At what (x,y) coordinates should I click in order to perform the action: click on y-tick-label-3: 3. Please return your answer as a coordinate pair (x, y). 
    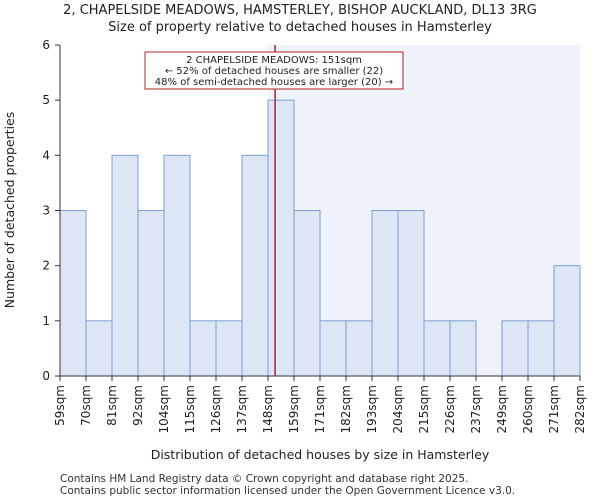
    Looking at the image, I should click on (46, 211).